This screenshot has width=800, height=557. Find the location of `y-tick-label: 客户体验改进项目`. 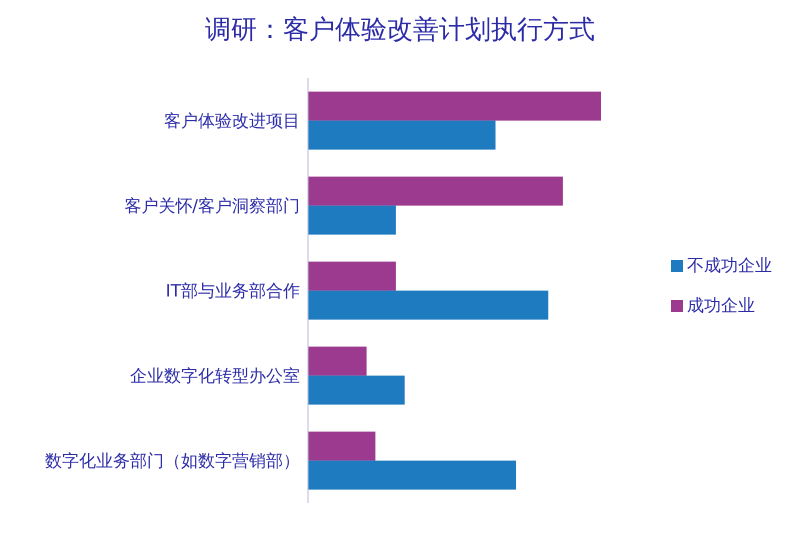

y-tick-label: 客户体验改进项目 is located at coordinates (232, 122).